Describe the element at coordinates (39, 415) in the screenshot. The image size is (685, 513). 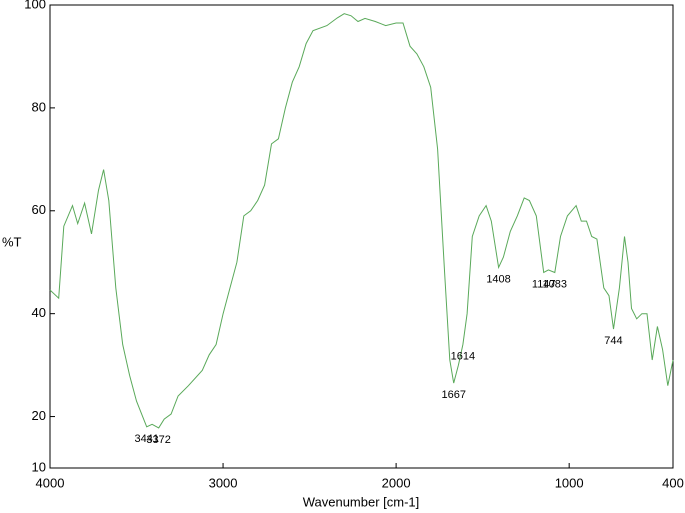
I see `y-tick-label: 20` at that location.